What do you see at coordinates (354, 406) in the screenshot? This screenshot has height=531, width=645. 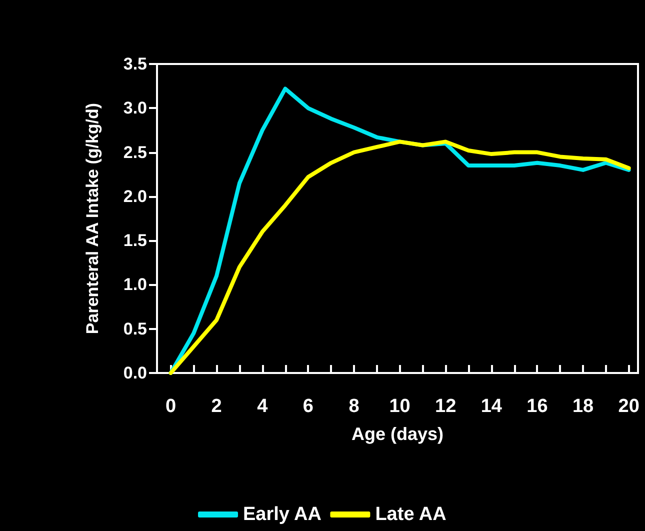 I see `x-tick-label: 8` at bounding box center [354, 406].